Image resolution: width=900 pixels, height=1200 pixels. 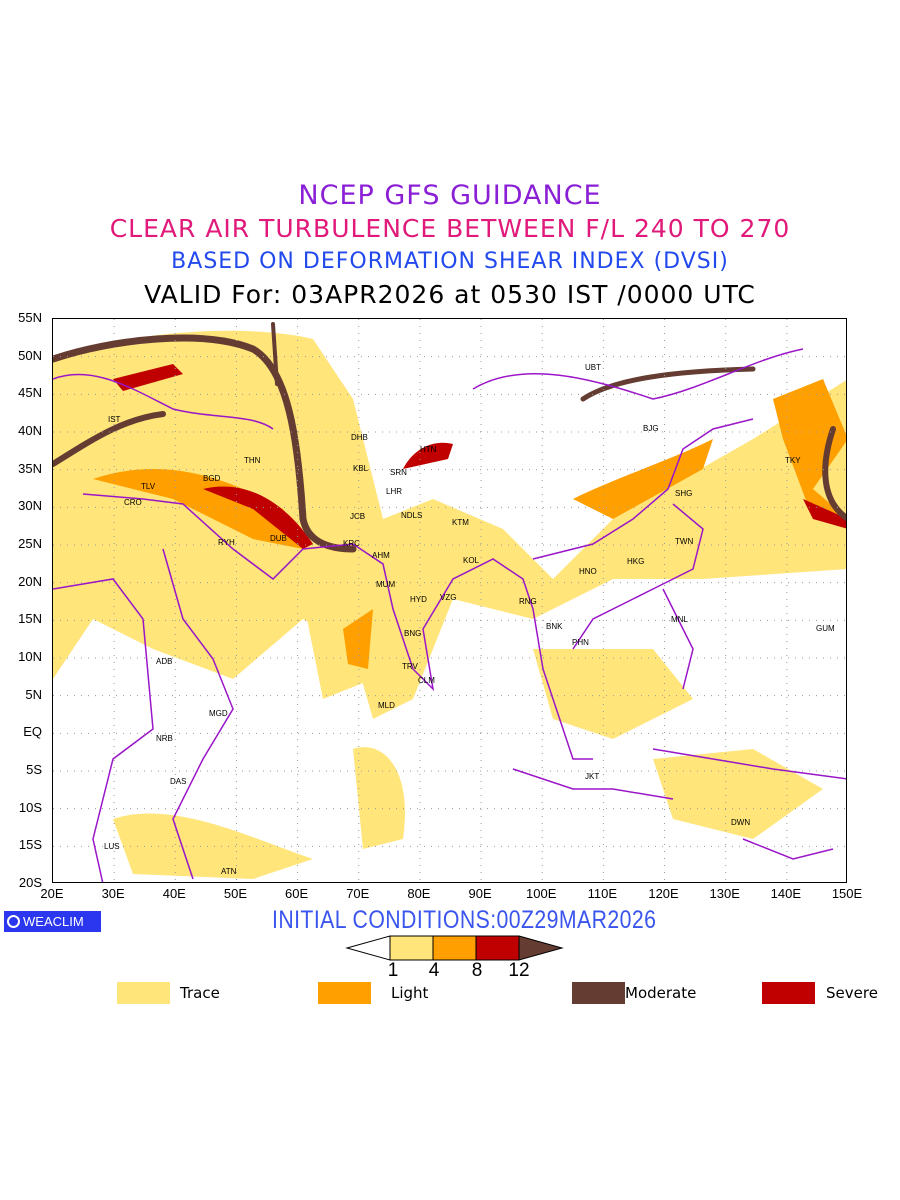 What do you see at coordinates (13, 921) in the screenshot?
I see `copyright-icon` at bounding box center [13, 921].